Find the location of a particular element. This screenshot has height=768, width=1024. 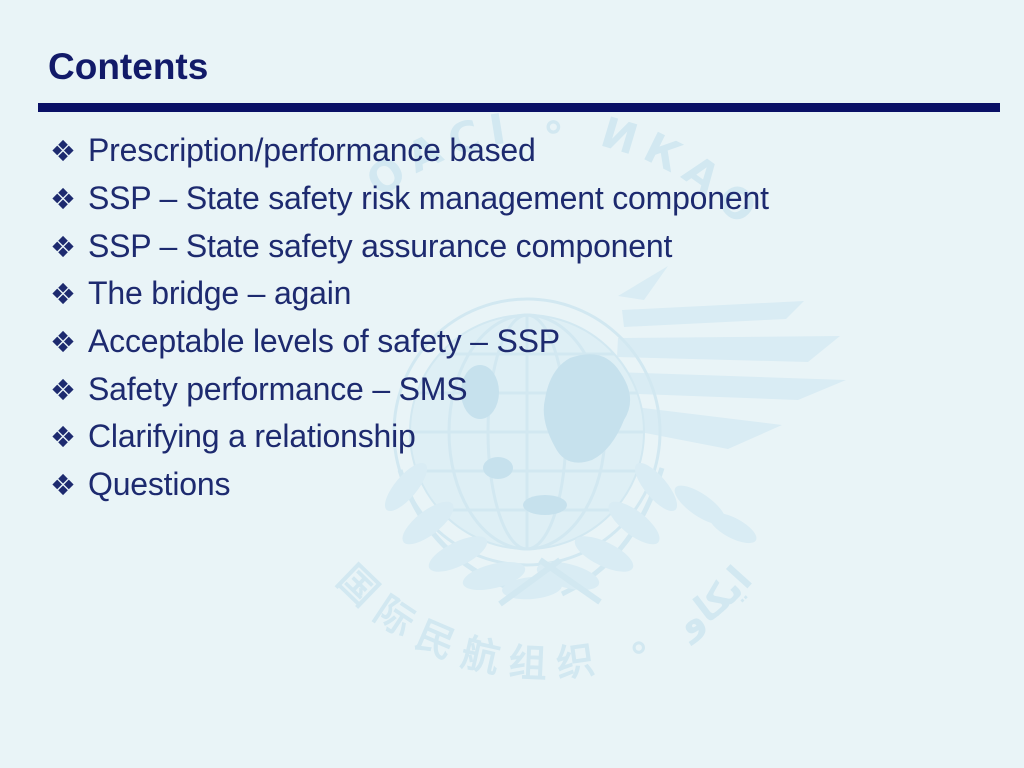

list-item: ❖ Acceptable levels of safety – SSP is located at coordinates (500, 342).